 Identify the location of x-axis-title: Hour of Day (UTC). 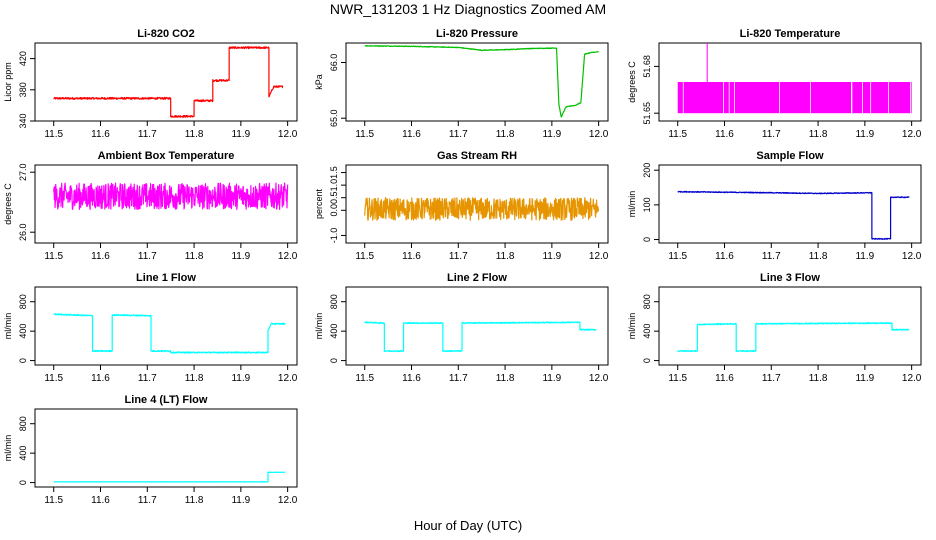
(468, 525).